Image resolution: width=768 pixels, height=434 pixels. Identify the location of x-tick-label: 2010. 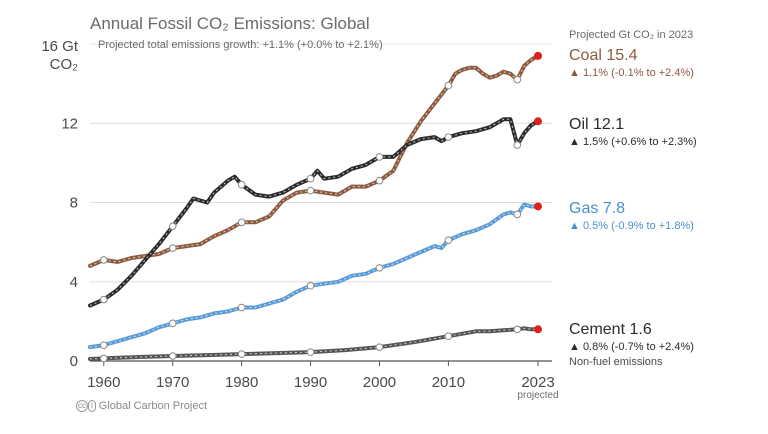
(448, 382).